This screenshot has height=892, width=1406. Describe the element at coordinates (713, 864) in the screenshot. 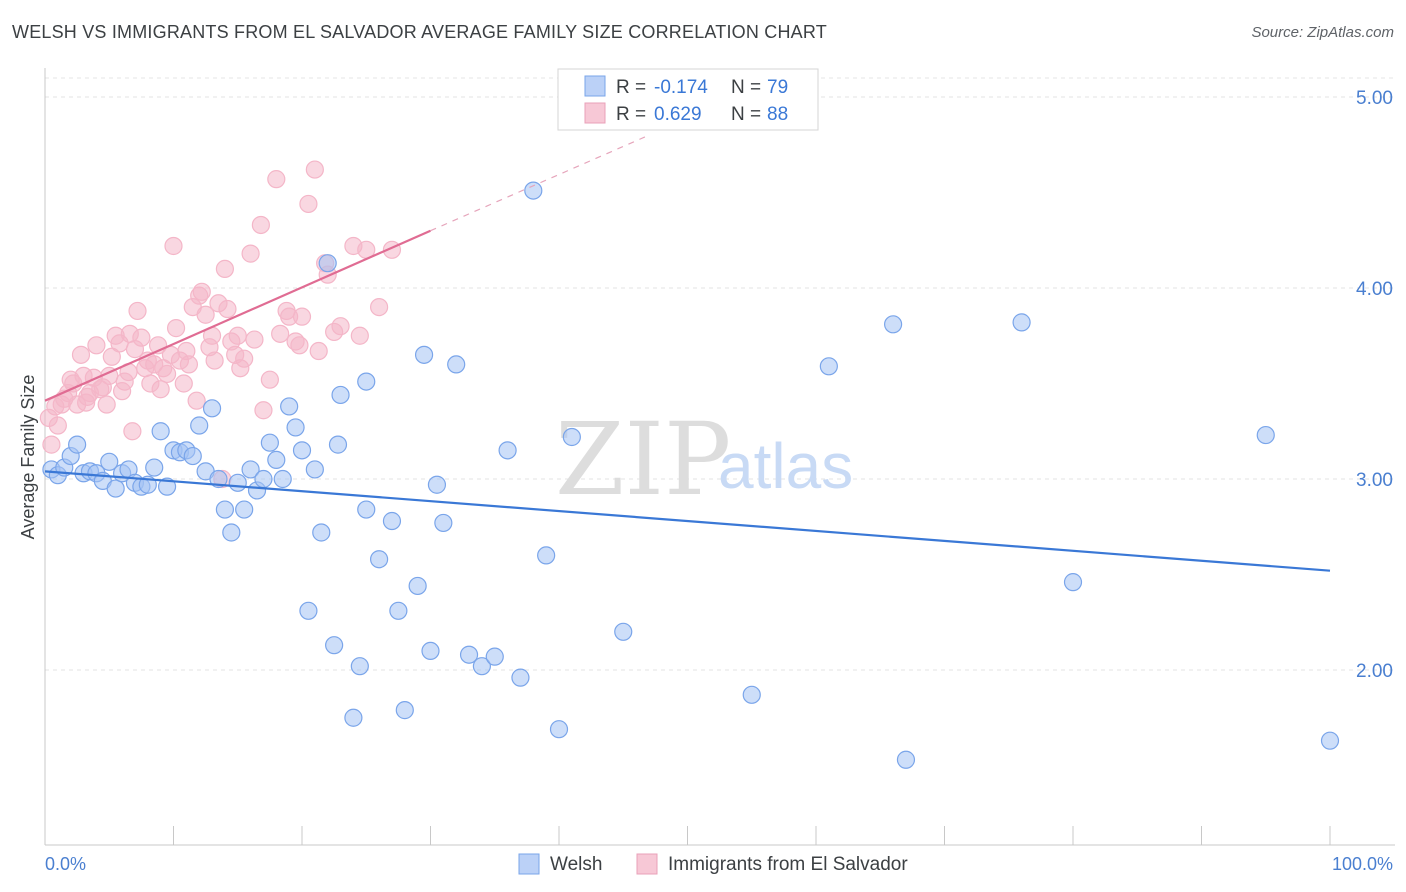

I see `series-legend: Welsh Immigrants from El Salvador` at that location.